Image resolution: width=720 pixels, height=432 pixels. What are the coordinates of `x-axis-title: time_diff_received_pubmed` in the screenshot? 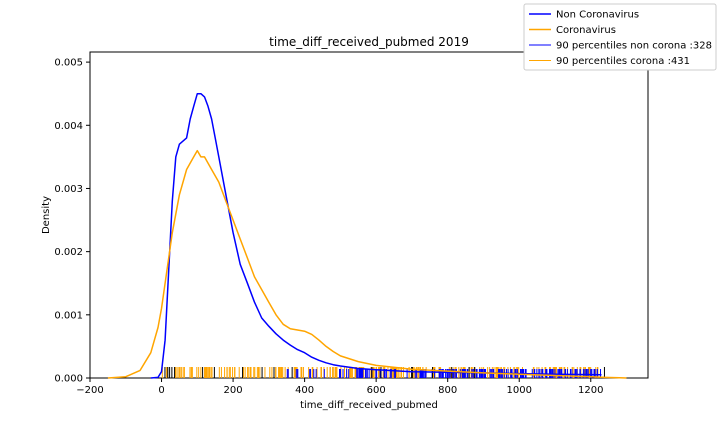 It's located at (369, 405).